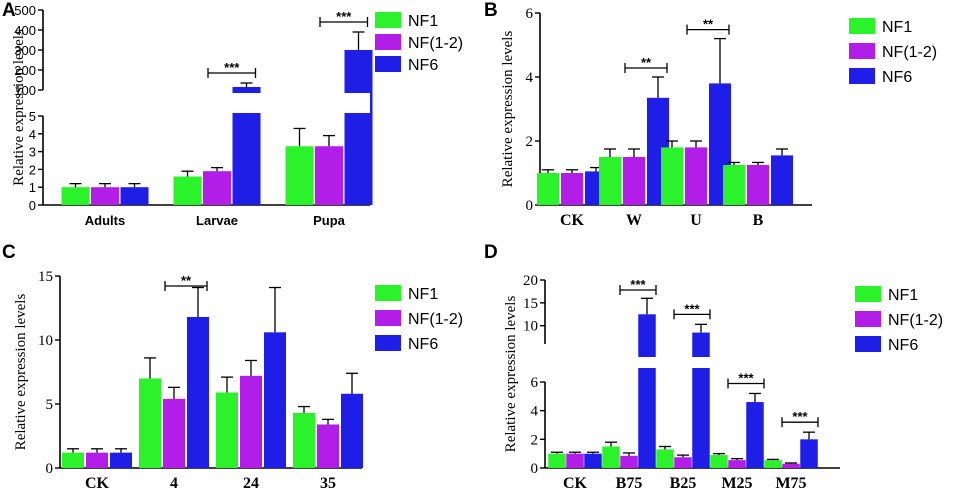 This screenshot has width=955, height=500. I want to click on bar-nf1-adults, so click(75, 196).